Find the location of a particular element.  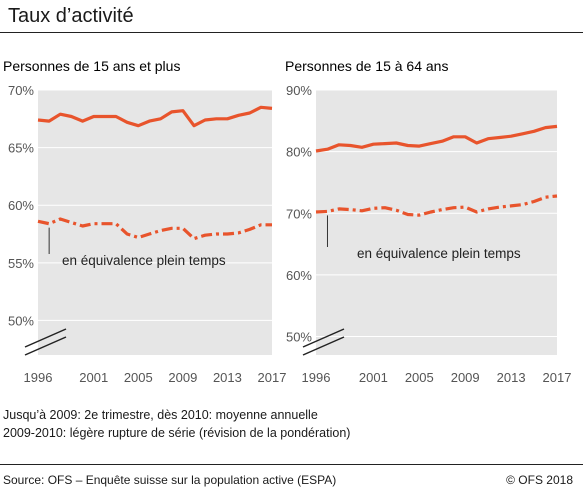

x-tick-label-right-2009: 2009 is located at coordinates (465, 377).